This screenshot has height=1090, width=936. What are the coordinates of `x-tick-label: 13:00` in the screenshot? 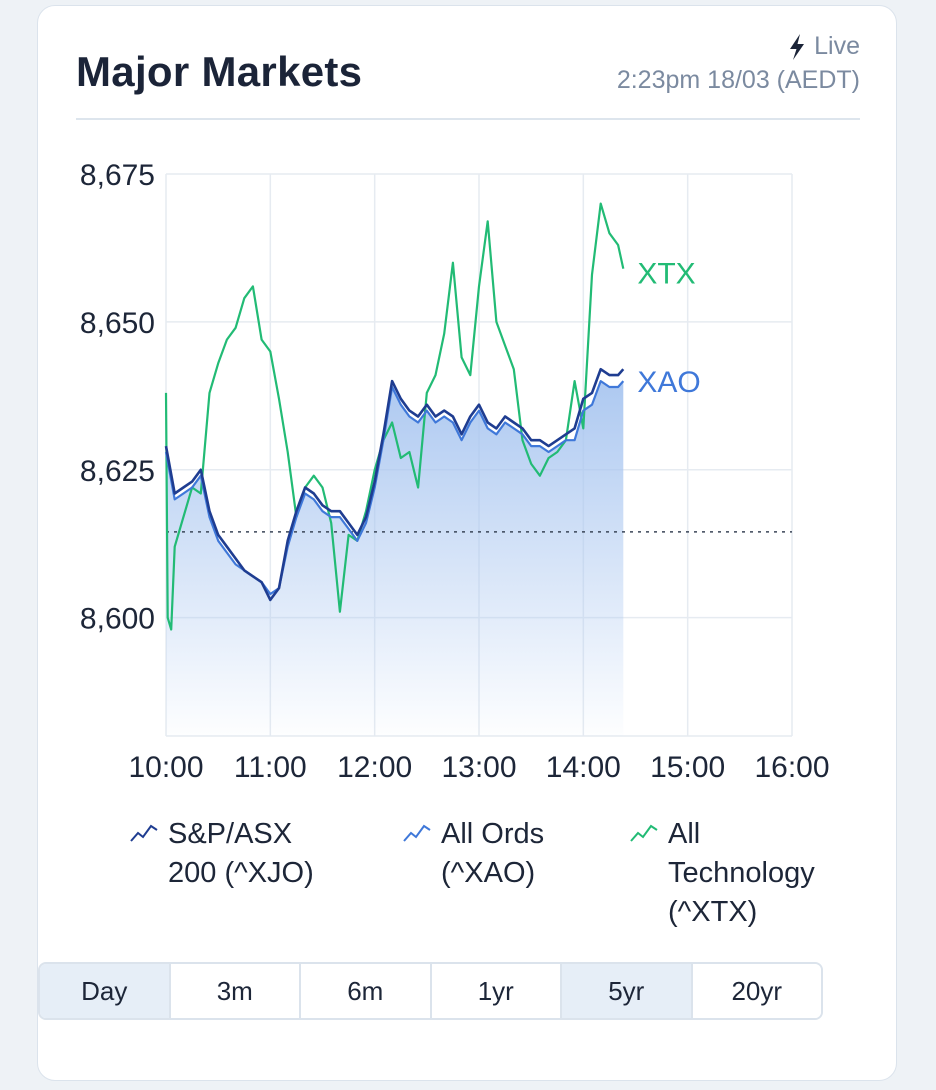 It's located at (478, 767).